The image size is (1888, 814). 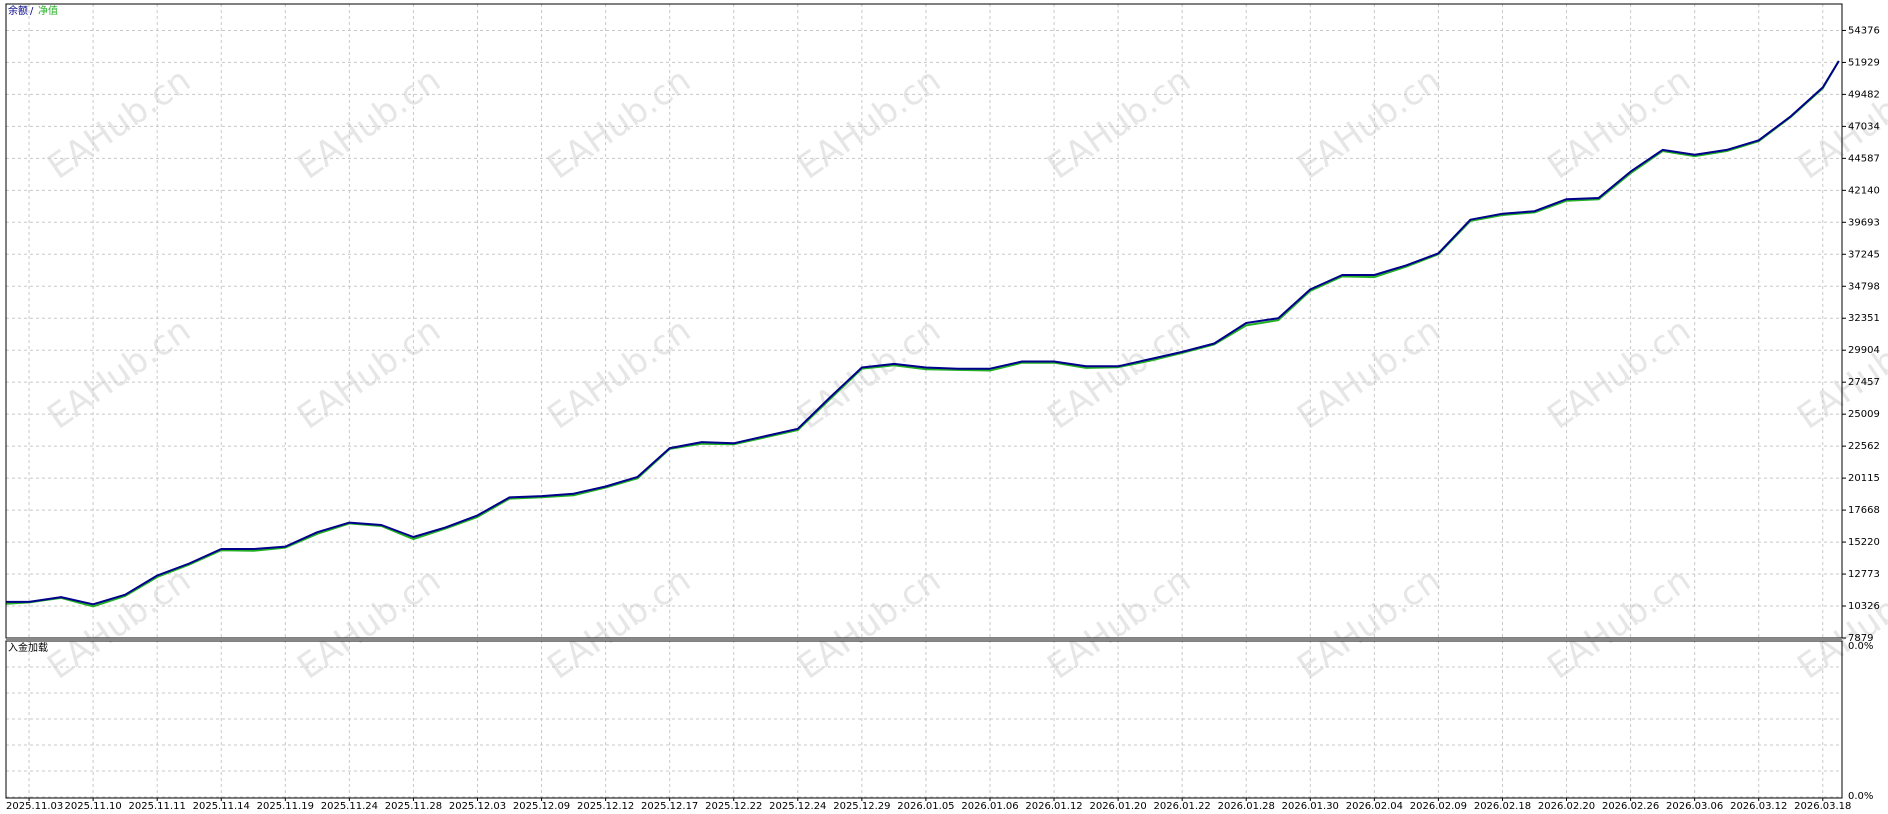 I want to click on x-tick-label: 2025.12.03, so click(x=477, y=806).